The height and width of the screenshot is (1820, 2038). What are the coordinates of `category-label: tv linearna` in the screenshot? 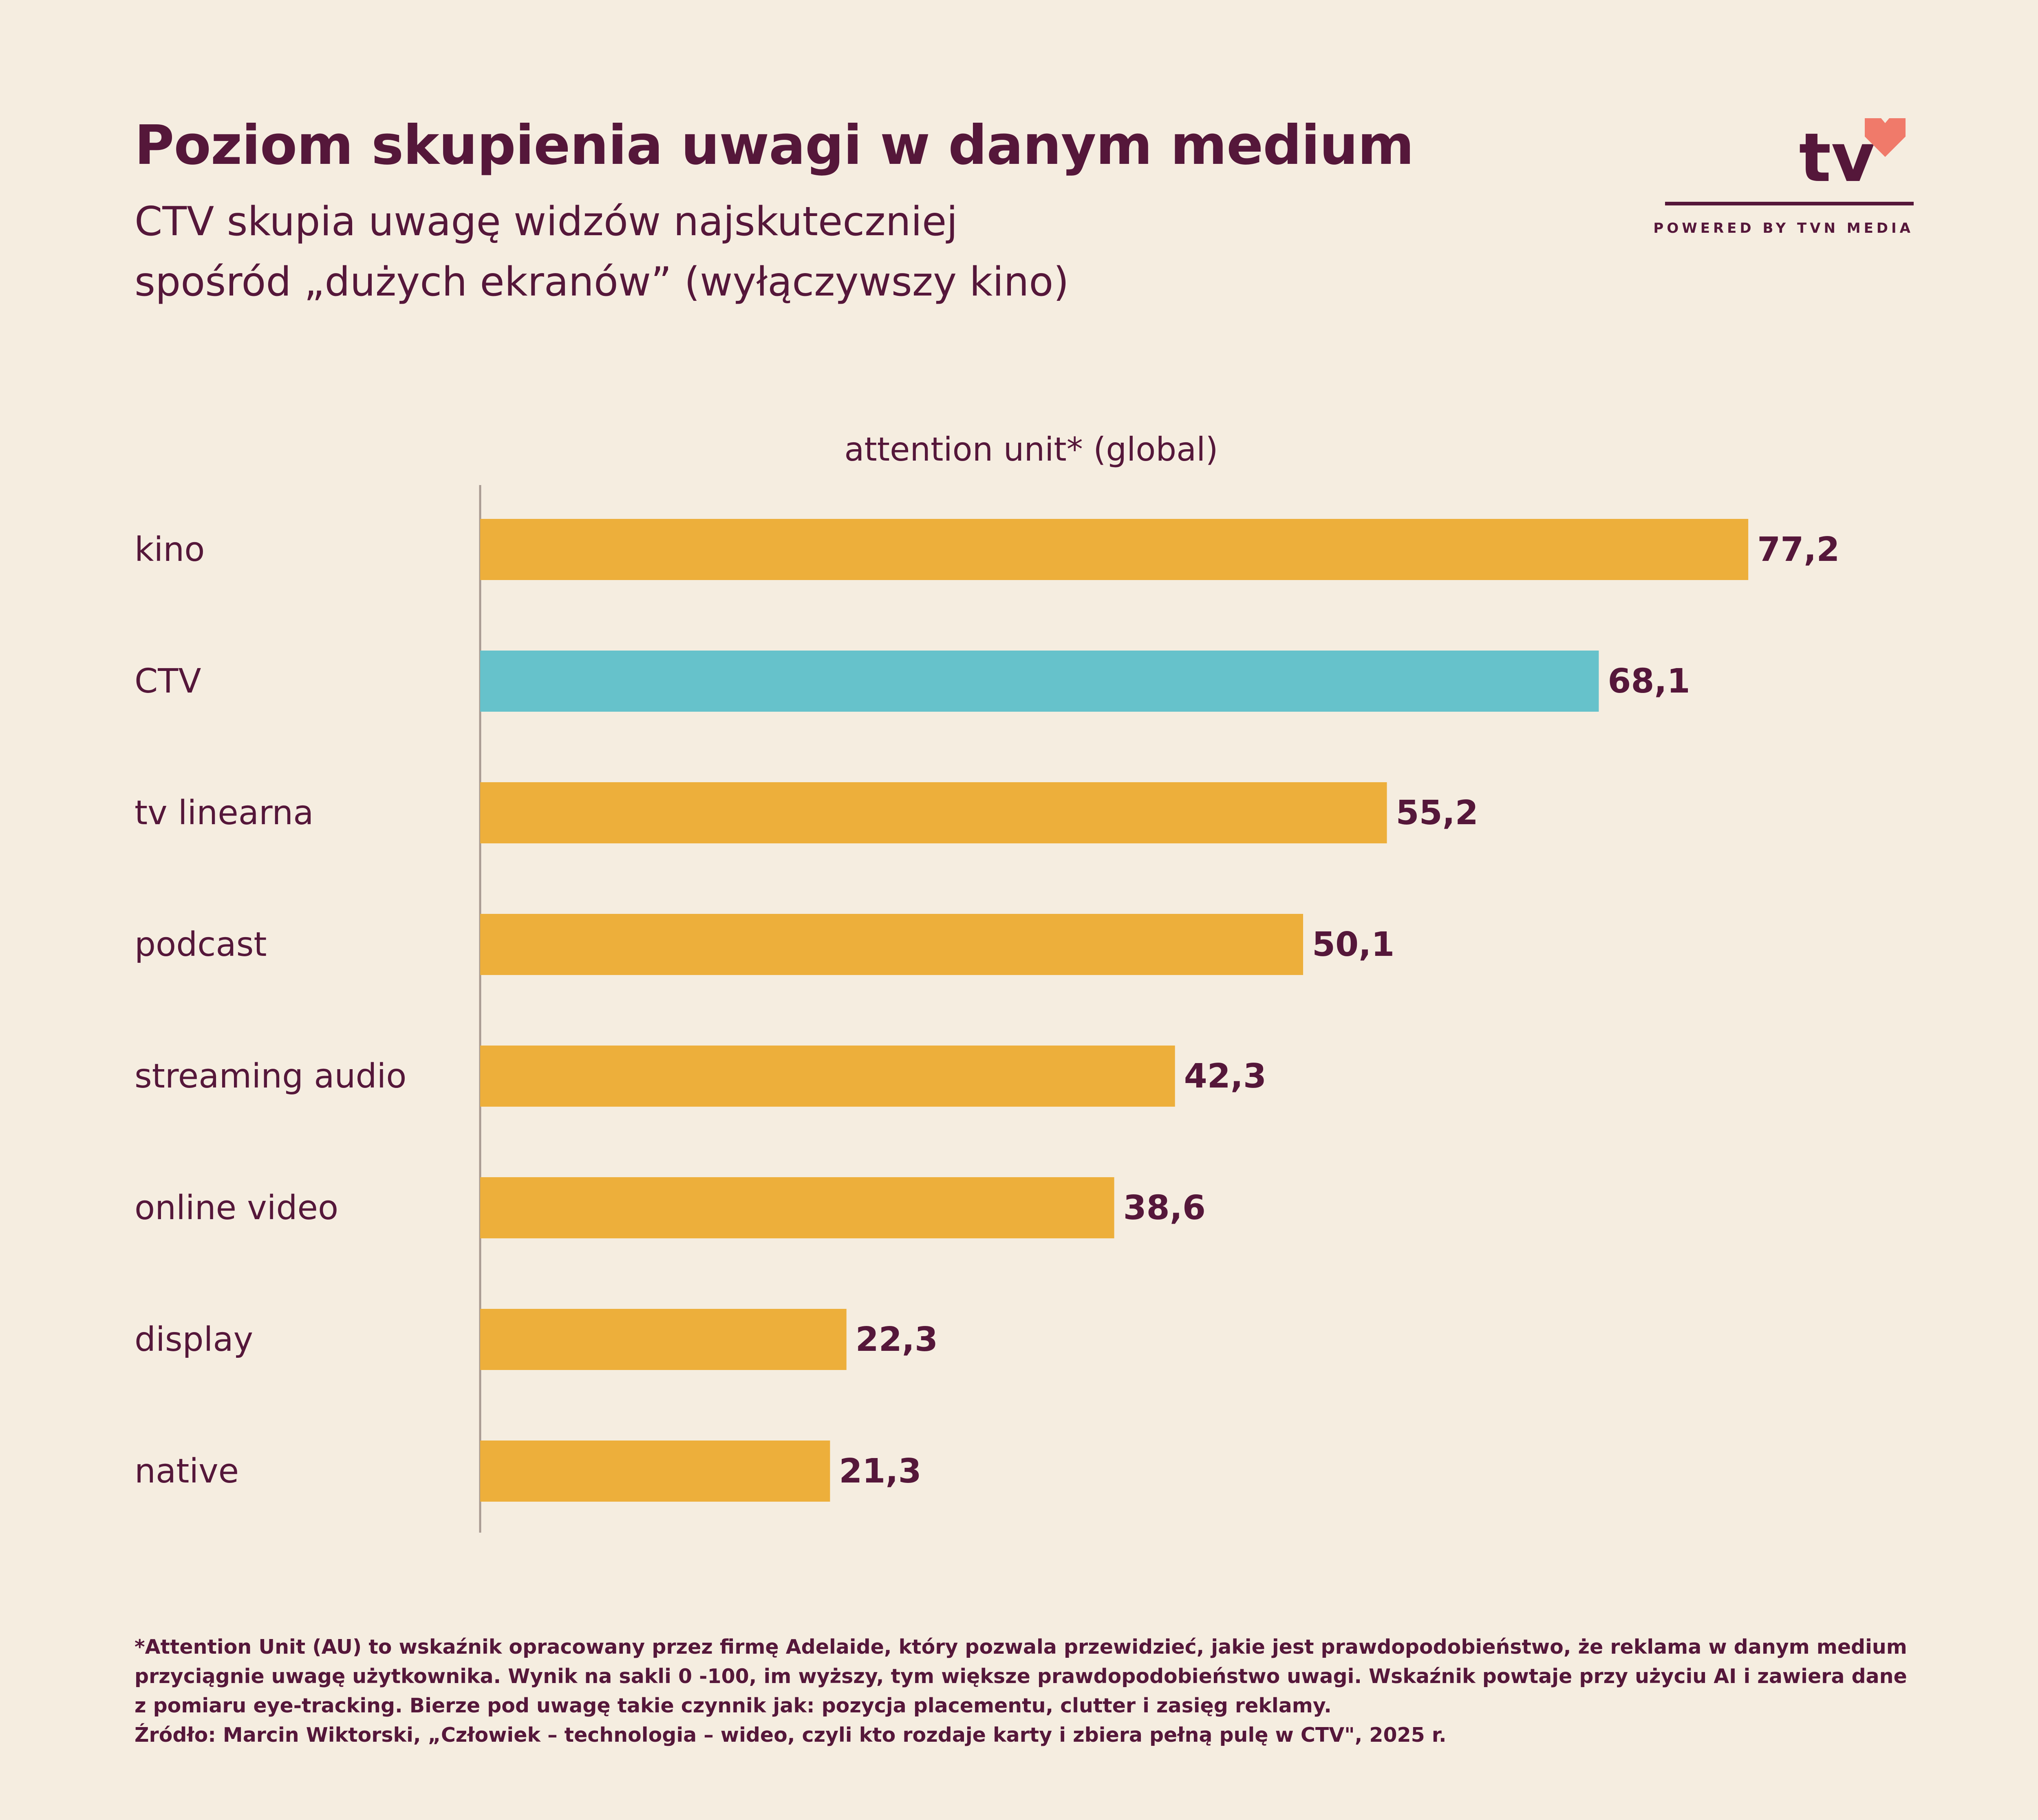 It's located at (224, 813).